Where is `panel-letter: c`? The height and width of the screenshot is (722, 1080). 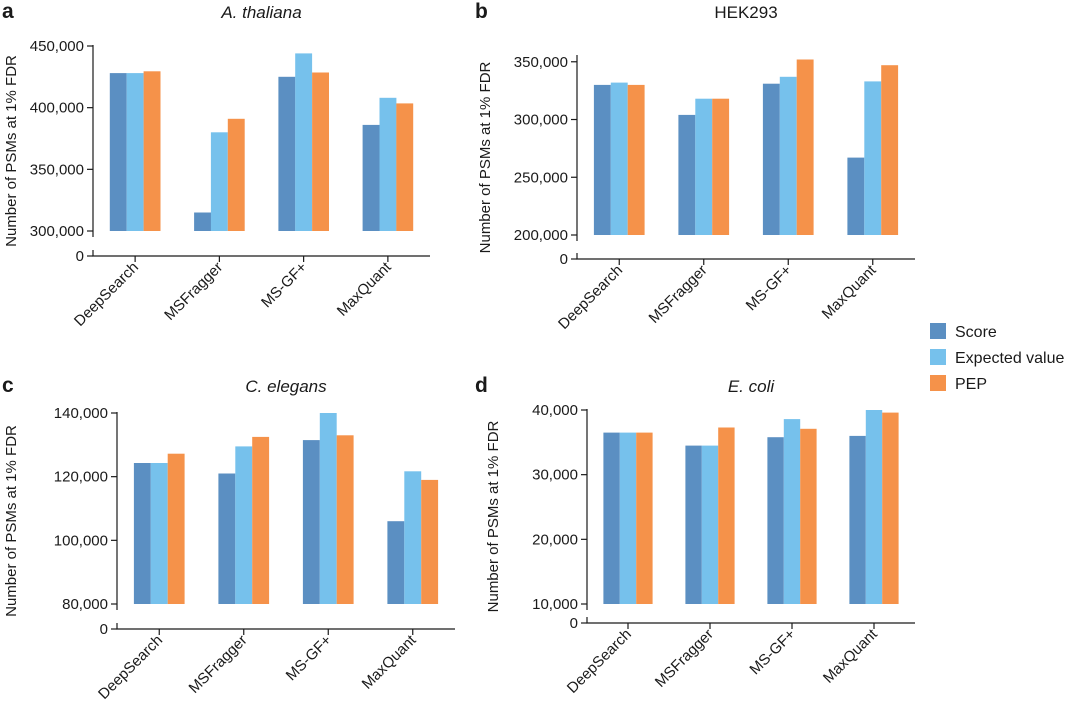
panel-letter: c is located at coordinates (8, 385).